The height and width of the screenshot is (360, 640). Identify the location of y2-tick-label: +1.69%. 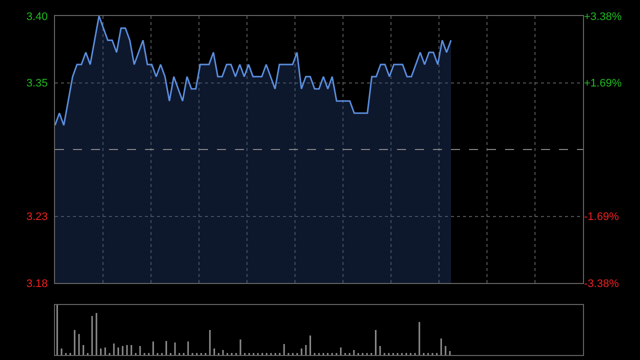
(603, 84).